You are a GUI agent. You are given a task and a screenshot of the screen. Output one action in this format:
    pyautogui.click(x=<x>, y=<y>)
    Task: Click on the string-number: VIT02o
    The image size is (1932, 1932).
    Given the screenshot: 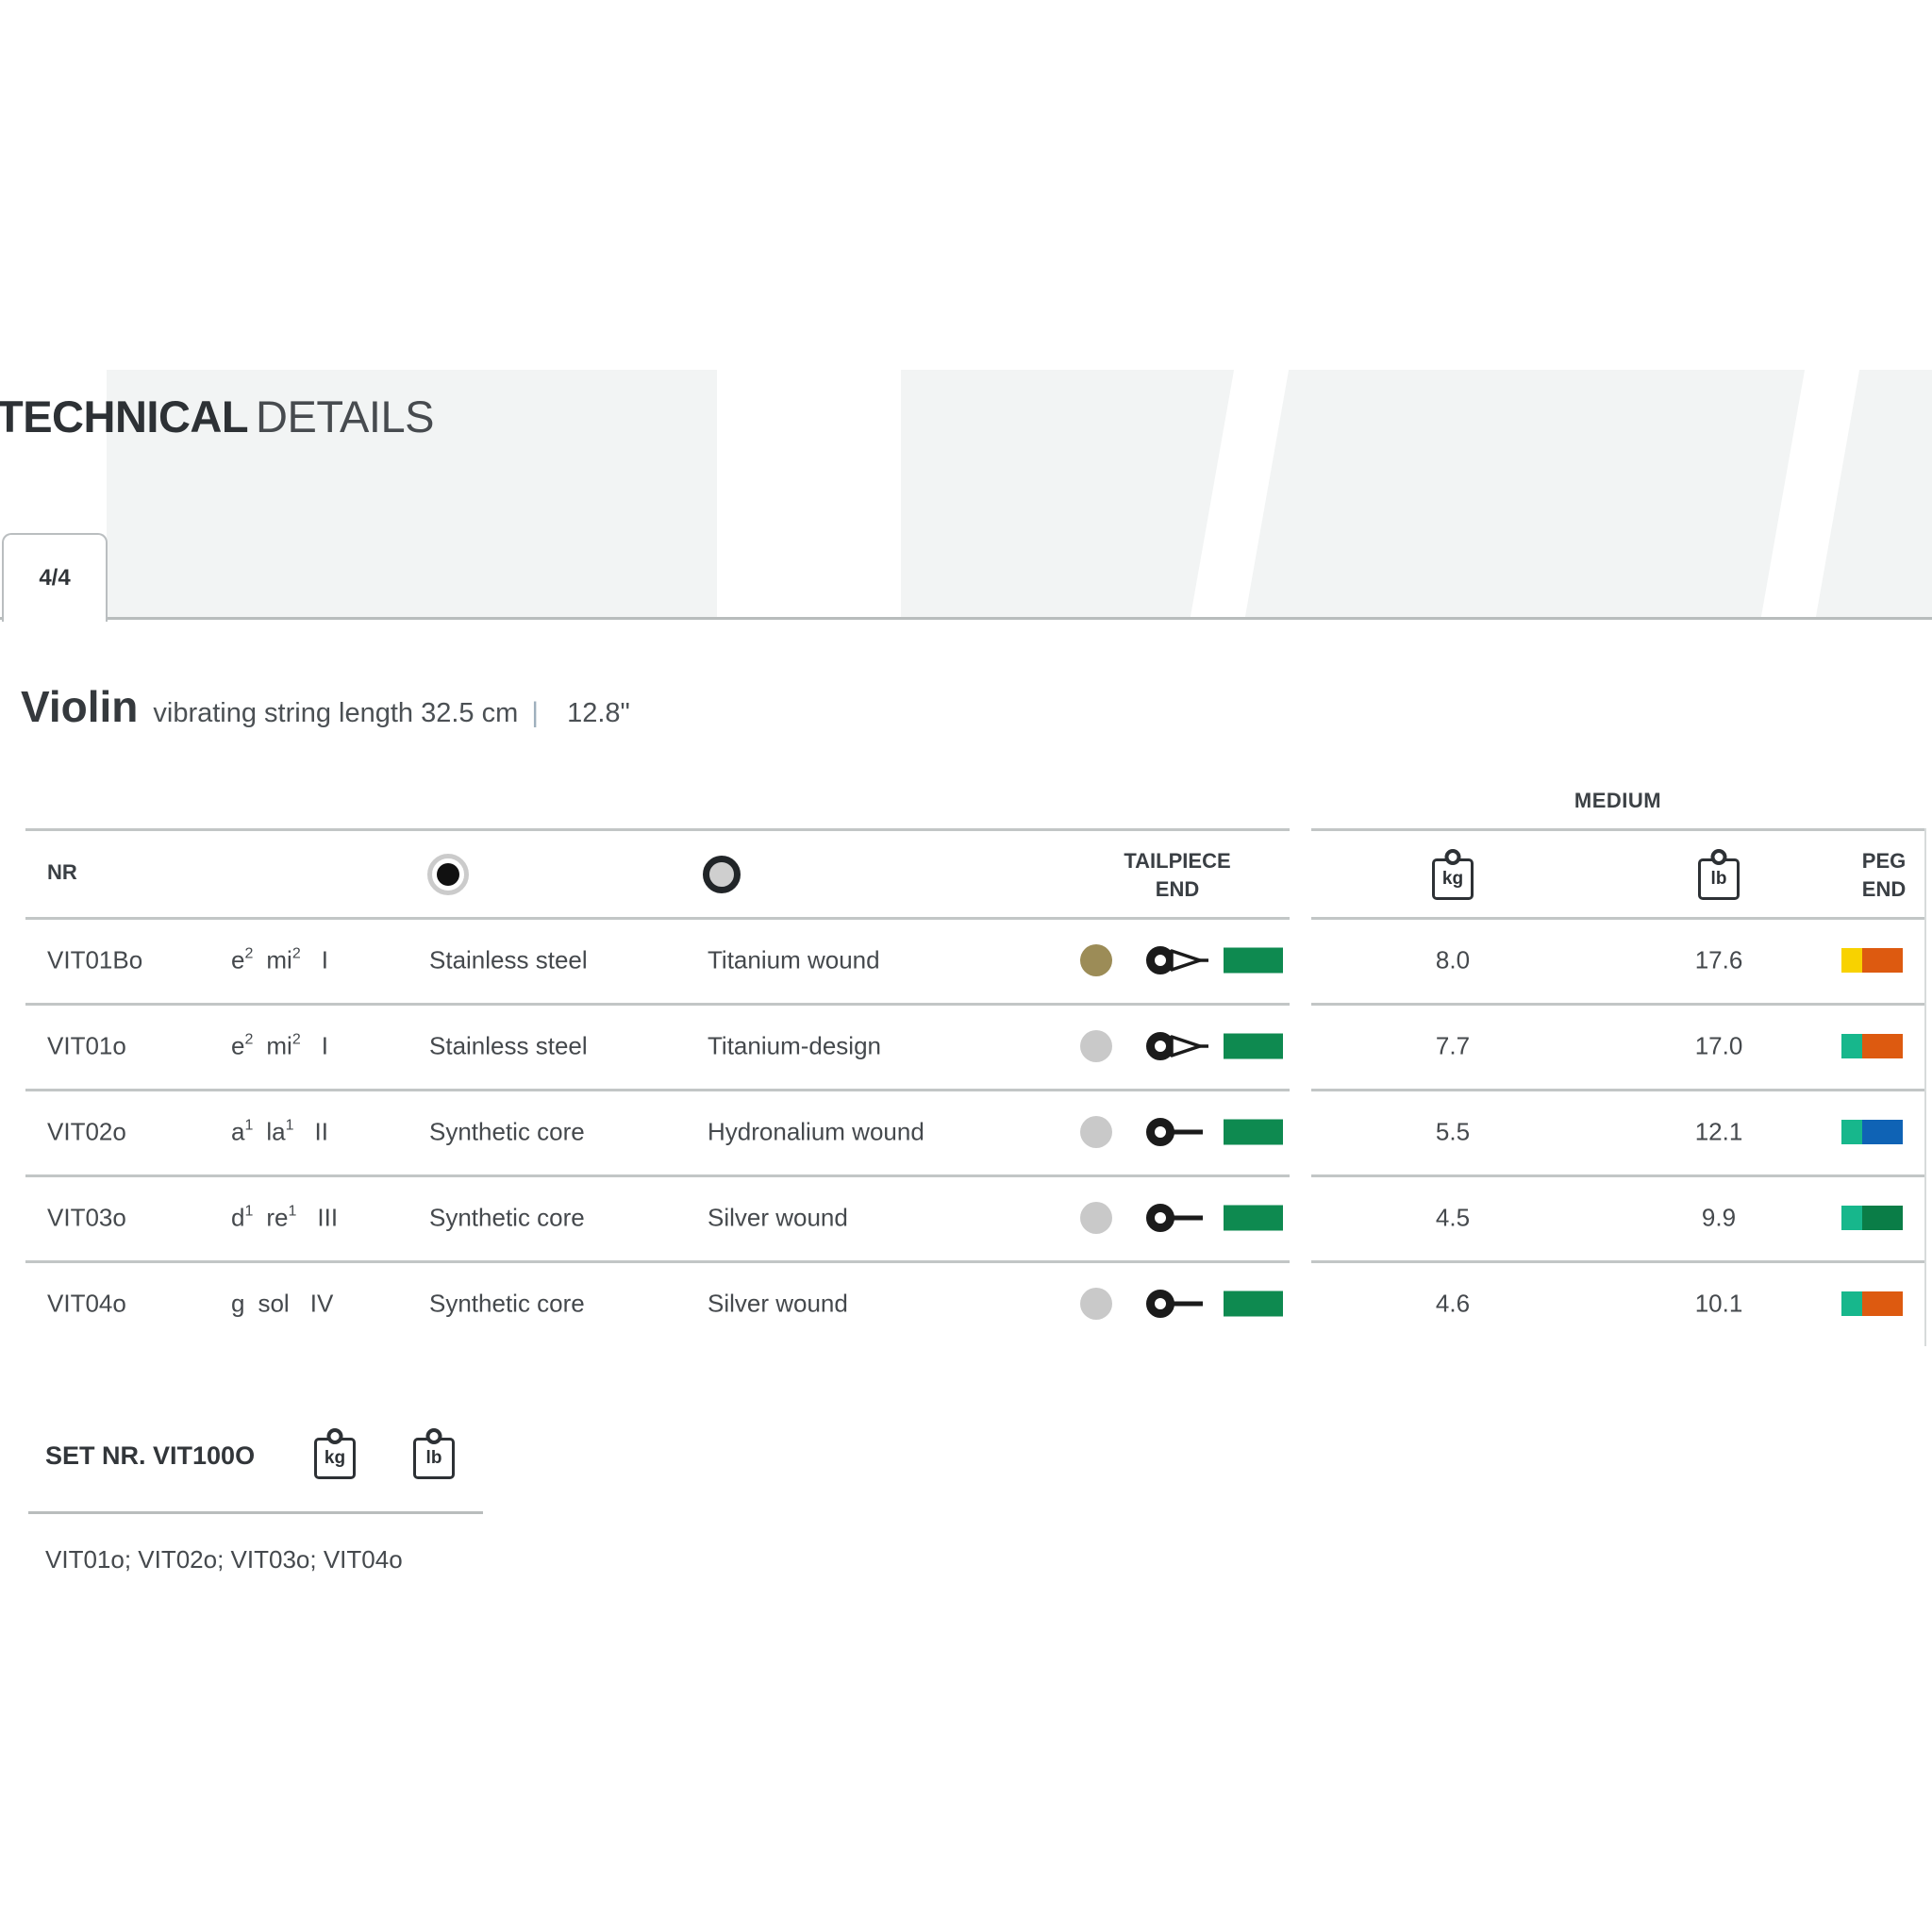 What is the action you would take?
    pyautogui.click(x=86, y=1131)
    